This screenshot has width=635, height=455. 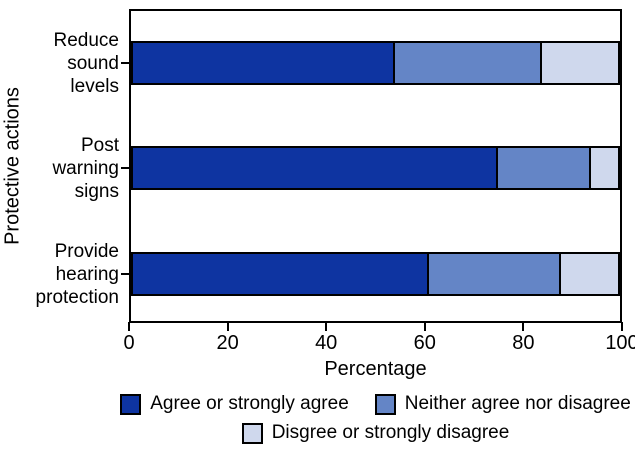 What do you see at coordinates (580, 63) in the screenshot?
I see `segment-reduce-sound-levels-disgree-or-strongly-disagree` at bounding box center [580, 63].